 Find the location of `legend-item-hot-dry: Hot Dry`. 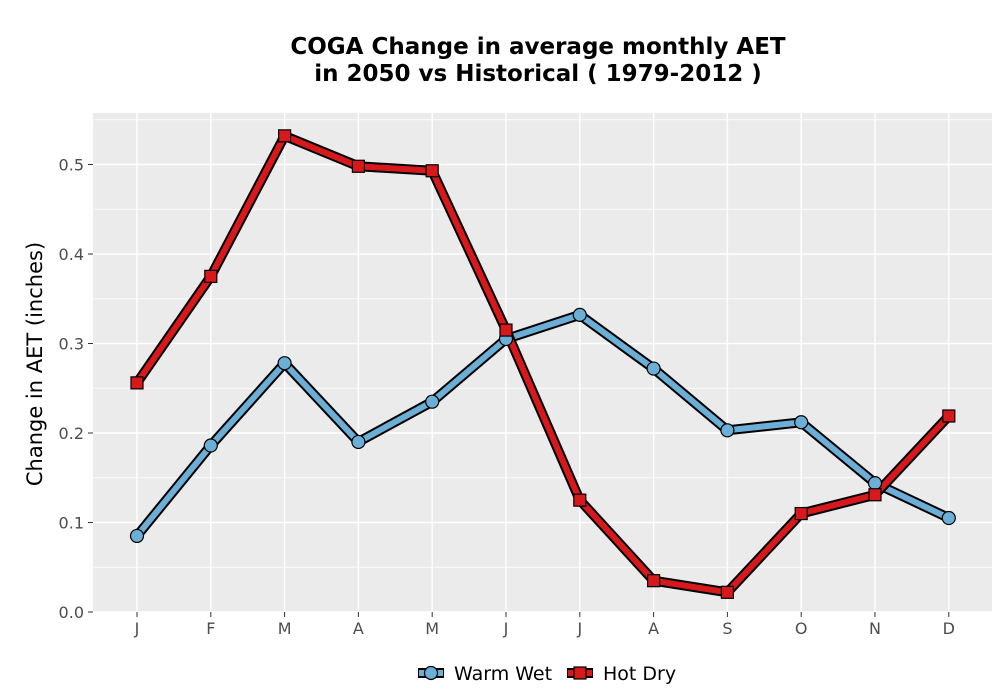

legend-item-hot-dry: Hot Dry is located at coordinates (621, 674).